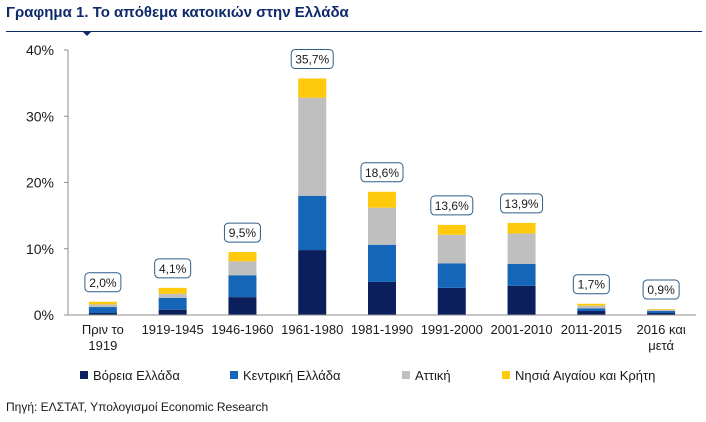  Describe the element at coordinates (312, 329) in the screenshot. I see `x-tick-label: 1961-1980` at that location.